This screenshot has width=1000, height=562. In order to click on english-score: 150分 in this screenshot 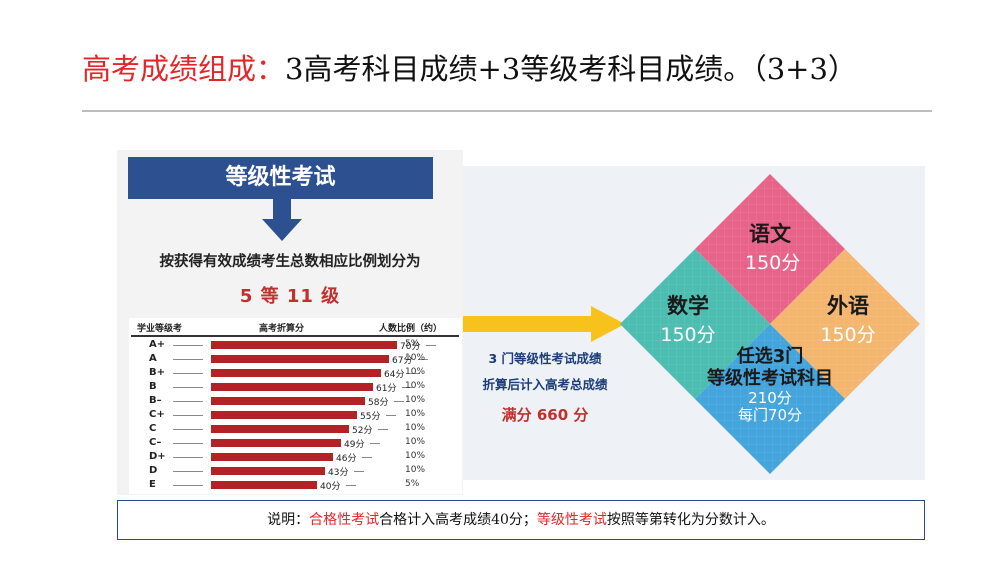, I will do `click(848, 335)`.